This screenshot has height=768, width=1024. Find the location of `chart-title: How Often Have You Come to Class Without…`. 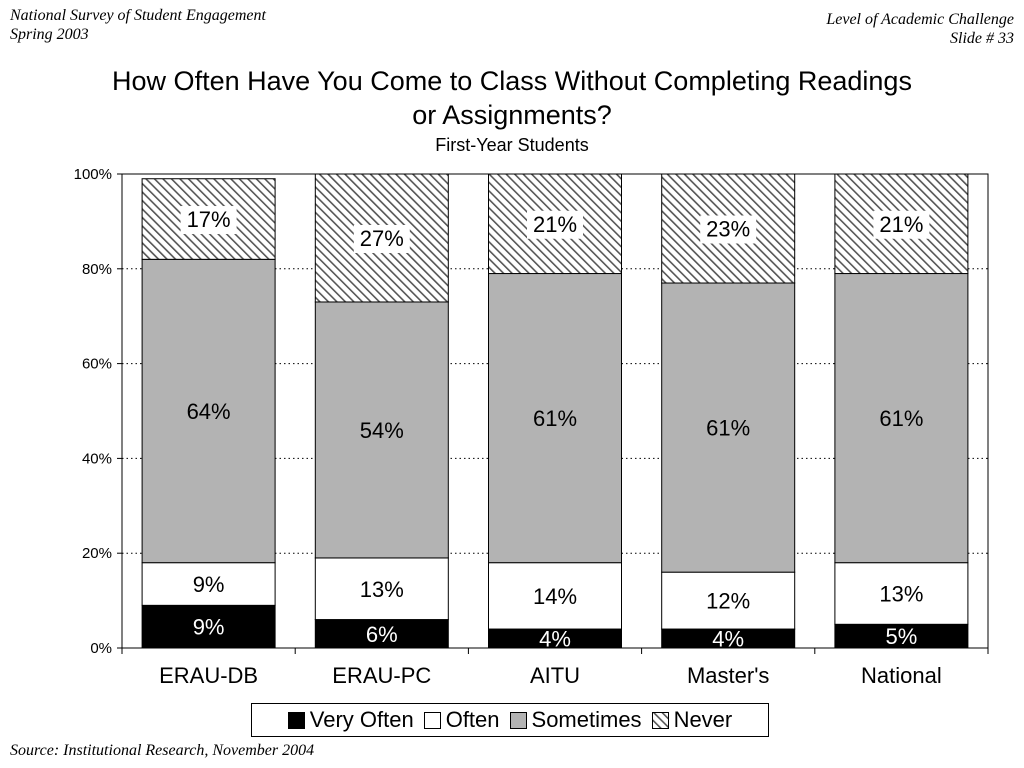

chart-title: How Often Have You Come to Class Without… is located at coordinates (512, 98).